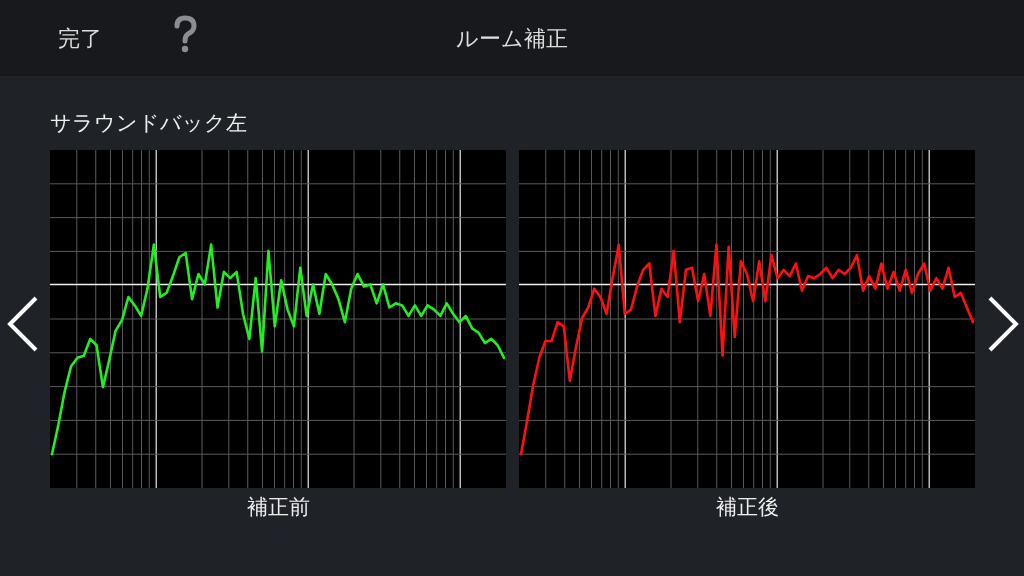  Describe the element at coordinates (80, 38) in the screenshot. I see `text: 完了` at that location.